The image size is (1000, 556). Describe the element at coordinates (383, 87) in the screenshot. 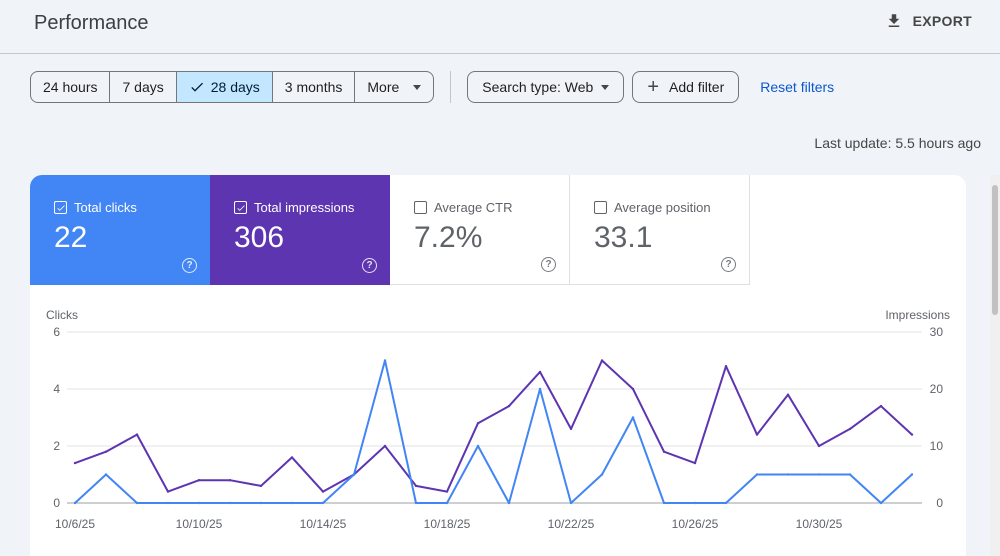

I see `range-label: More` at that location.